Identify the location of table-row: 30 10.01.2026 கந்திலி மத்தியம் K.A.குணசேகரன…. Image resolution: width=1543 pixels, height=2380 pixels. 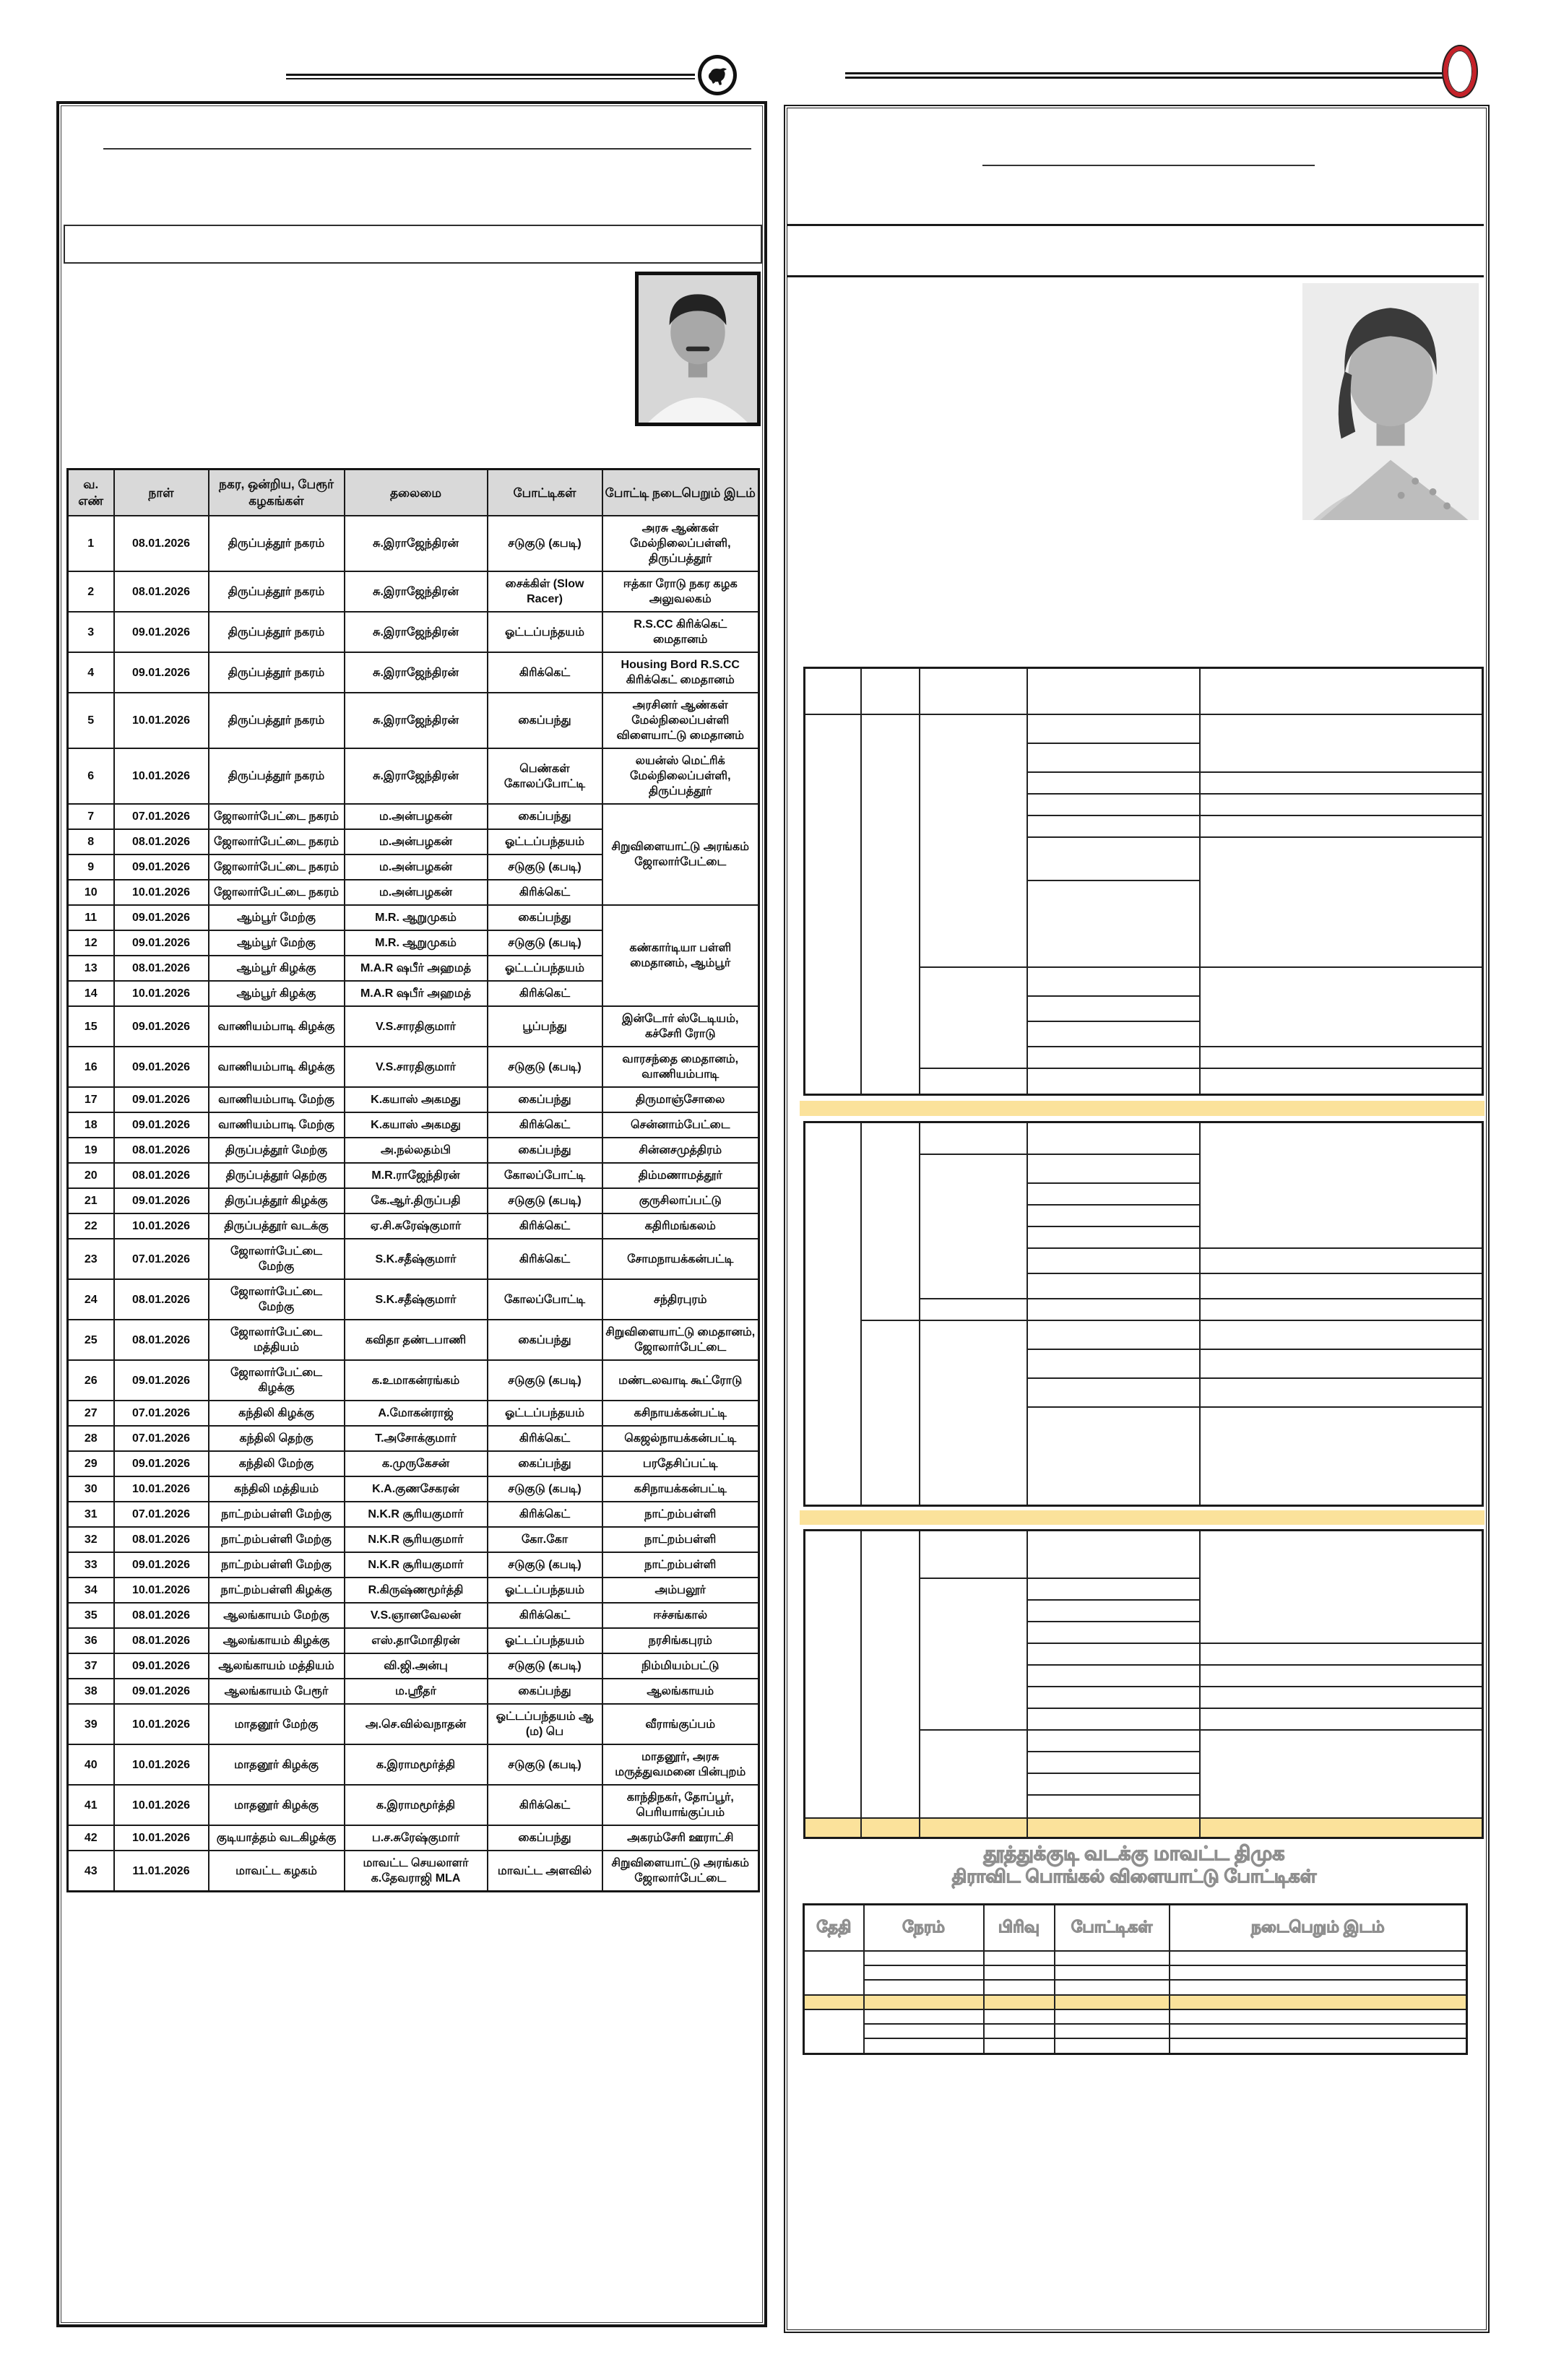
(413, 1489).